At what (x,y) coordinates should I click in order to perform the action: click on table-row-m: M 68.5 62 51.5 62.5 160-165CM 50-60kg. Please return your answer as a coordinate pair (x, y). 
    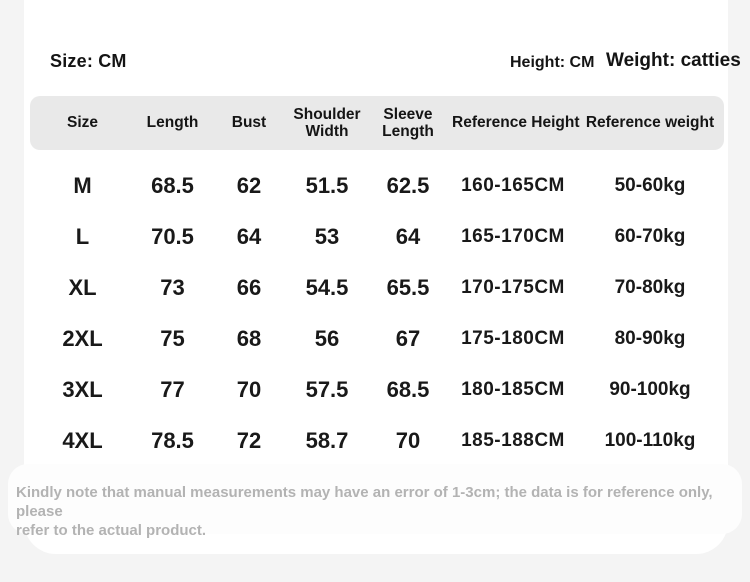
    Looking at the image, I should click on (377, 185).